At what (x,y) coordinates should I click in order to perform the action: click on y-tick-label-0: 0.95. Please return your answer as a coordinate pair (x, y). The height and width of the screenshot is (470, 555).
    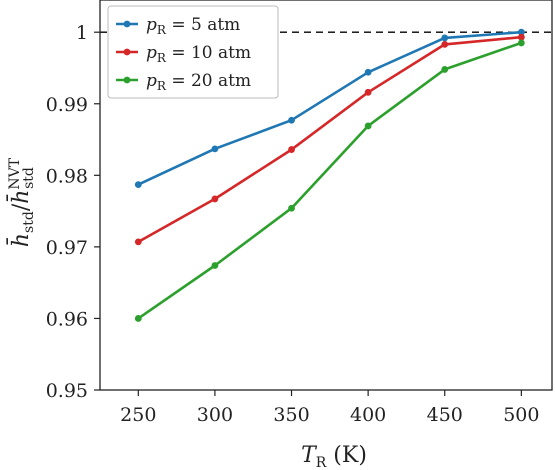
    Looking at the image, I should click on (67, 391).